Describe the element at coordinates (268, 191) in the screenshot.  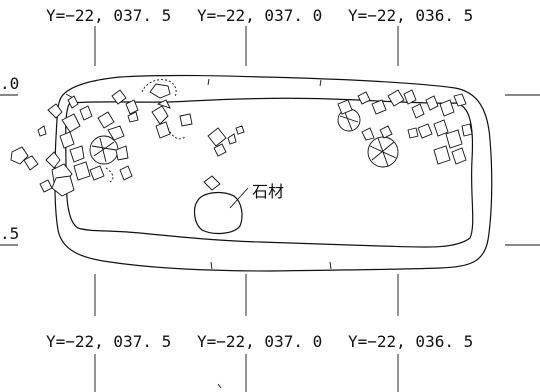
I see `stone-material-label: 石材` at that location.